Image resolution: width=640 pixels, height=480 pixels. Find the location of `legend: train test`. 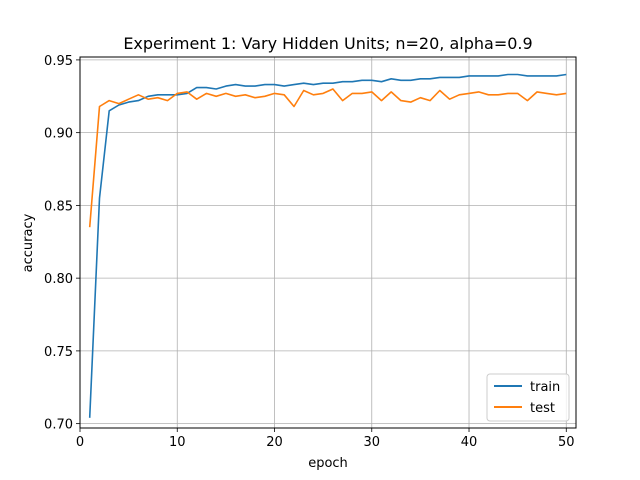

legend: train test is located at coordinates (528, 397).